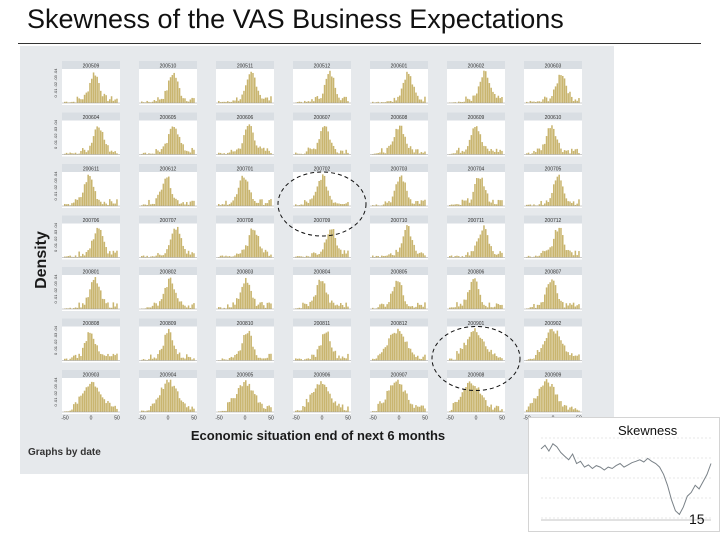  Describe the element at coordinates (245, 67) in the screenshot. I see `panel-label: 200511` at that location.